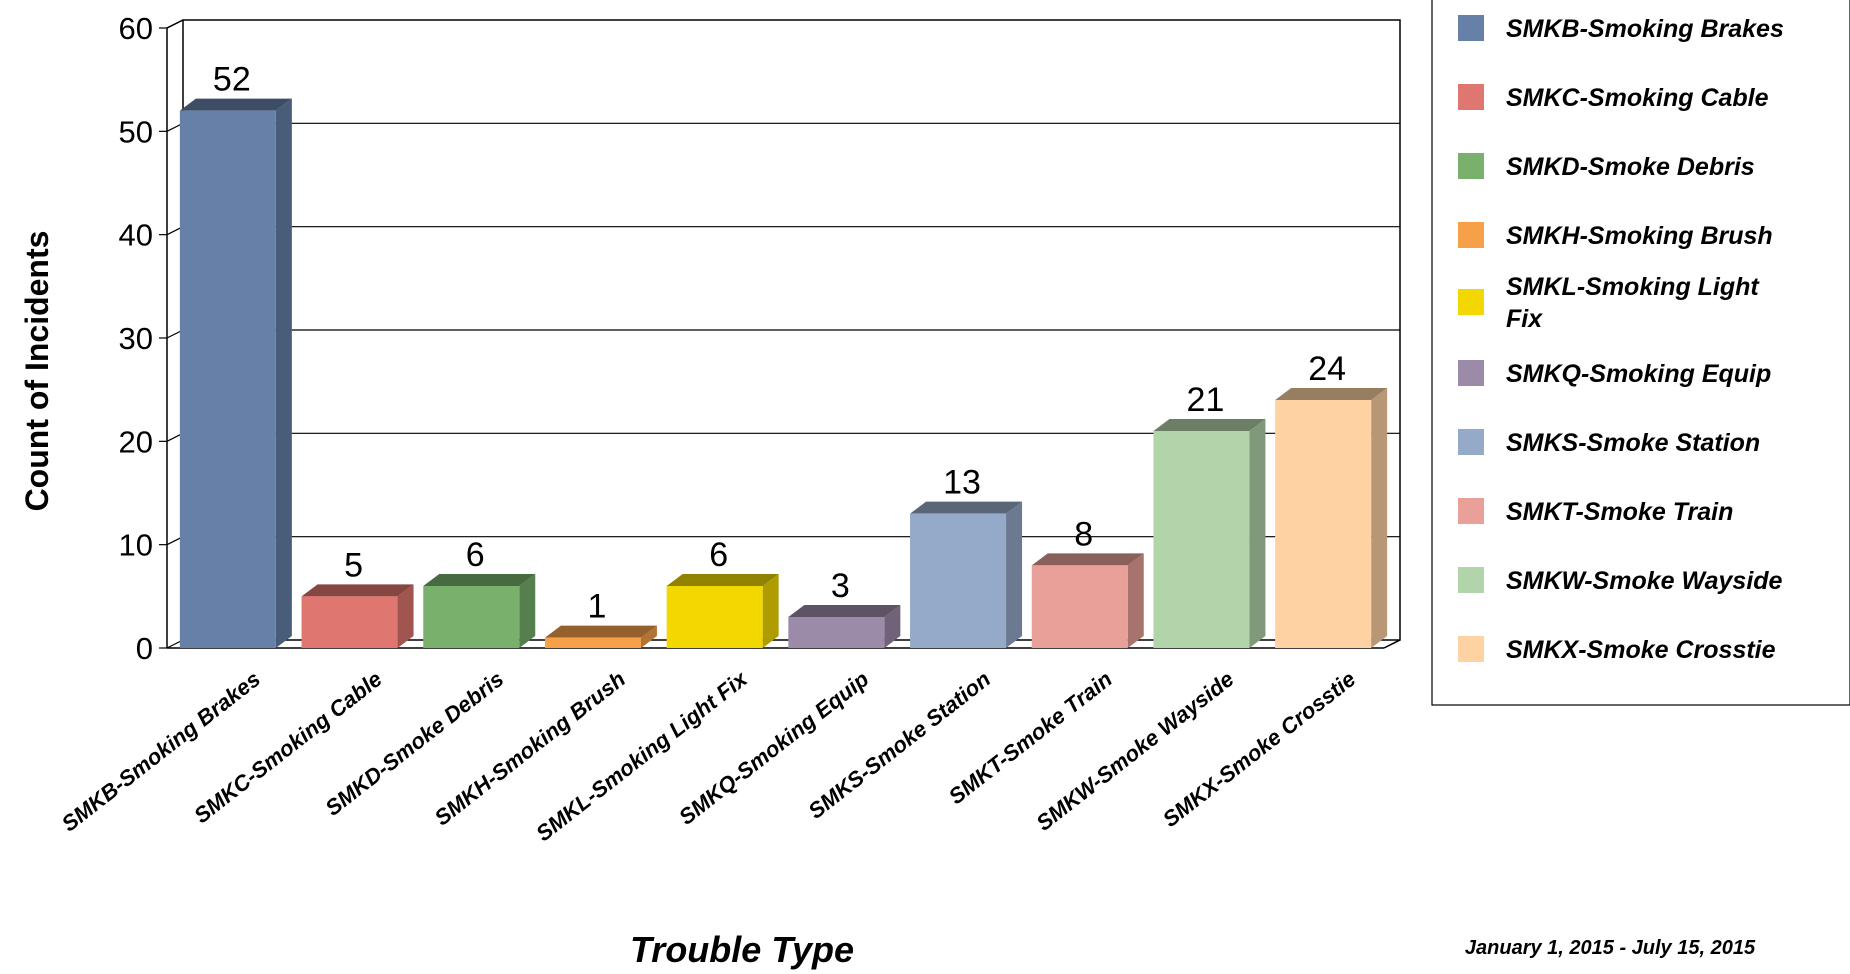 This screenshot has width=1850, height=974. Describe the element at coordinates (136, 441) in the screenshot. I see `y-tick-label: 20` at that location.